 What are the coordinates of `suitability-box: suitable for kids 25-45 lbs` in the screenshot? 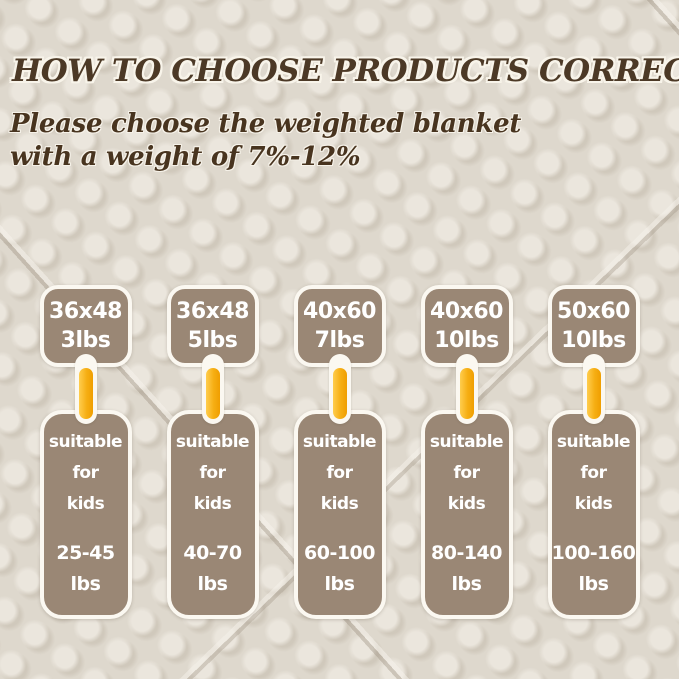 It's located at (85, 514).